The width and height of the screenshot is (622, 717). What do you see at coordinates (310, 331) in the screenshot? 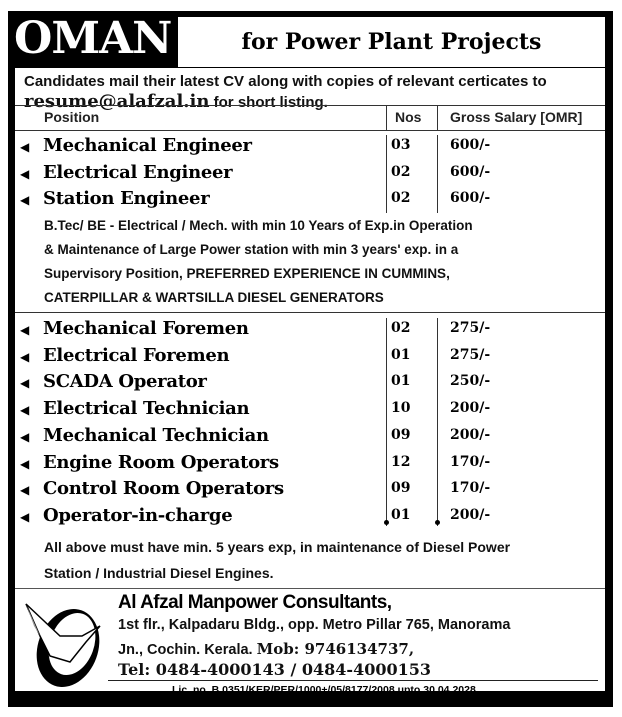
I see `table-row: ◀ Mechanical Foremen 02 275/-` at bounding box center [310, 331].